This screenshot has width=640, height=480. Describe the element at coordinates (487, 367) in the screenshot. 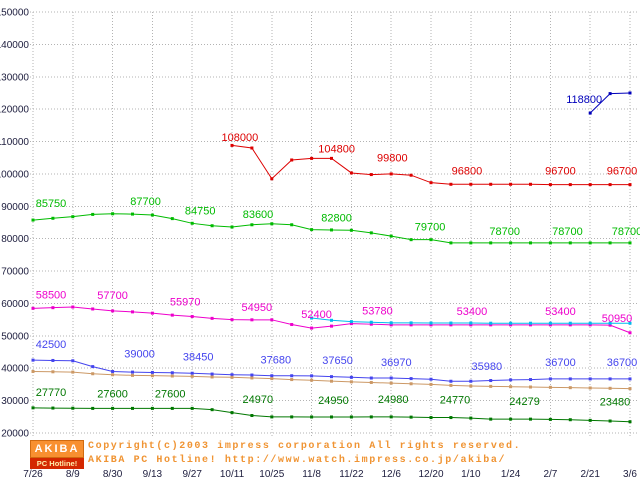

I see `data-point-label: 35980` at that location.